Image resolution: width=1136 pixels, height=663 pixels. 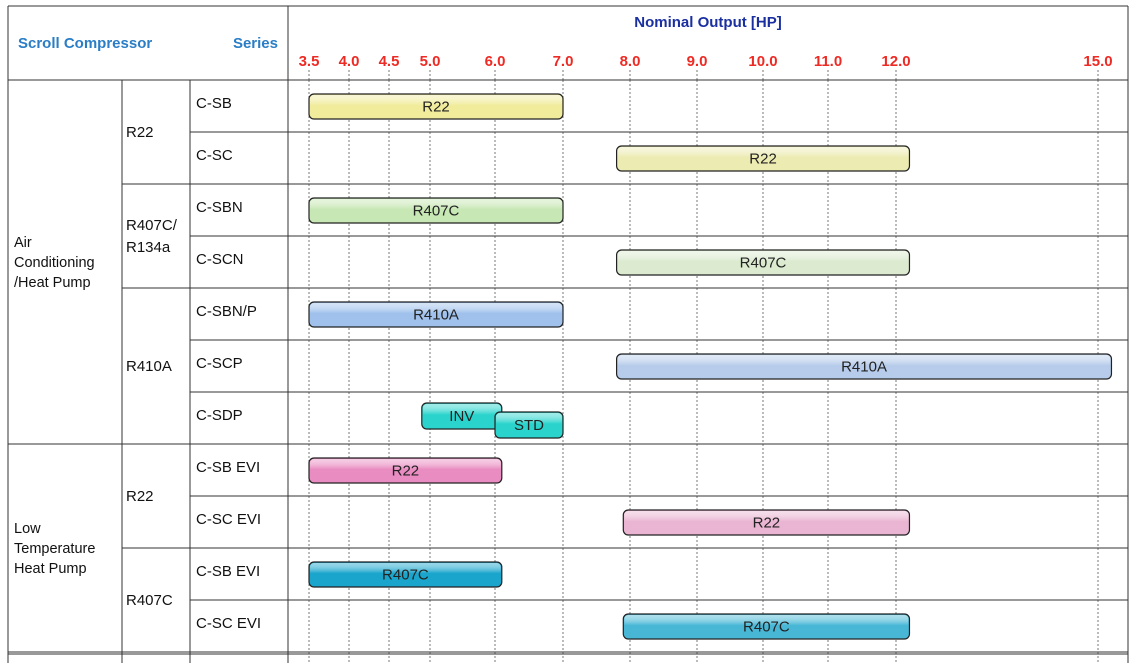 I want to click on range-bar-label: INV, so click(x=461, y=416).